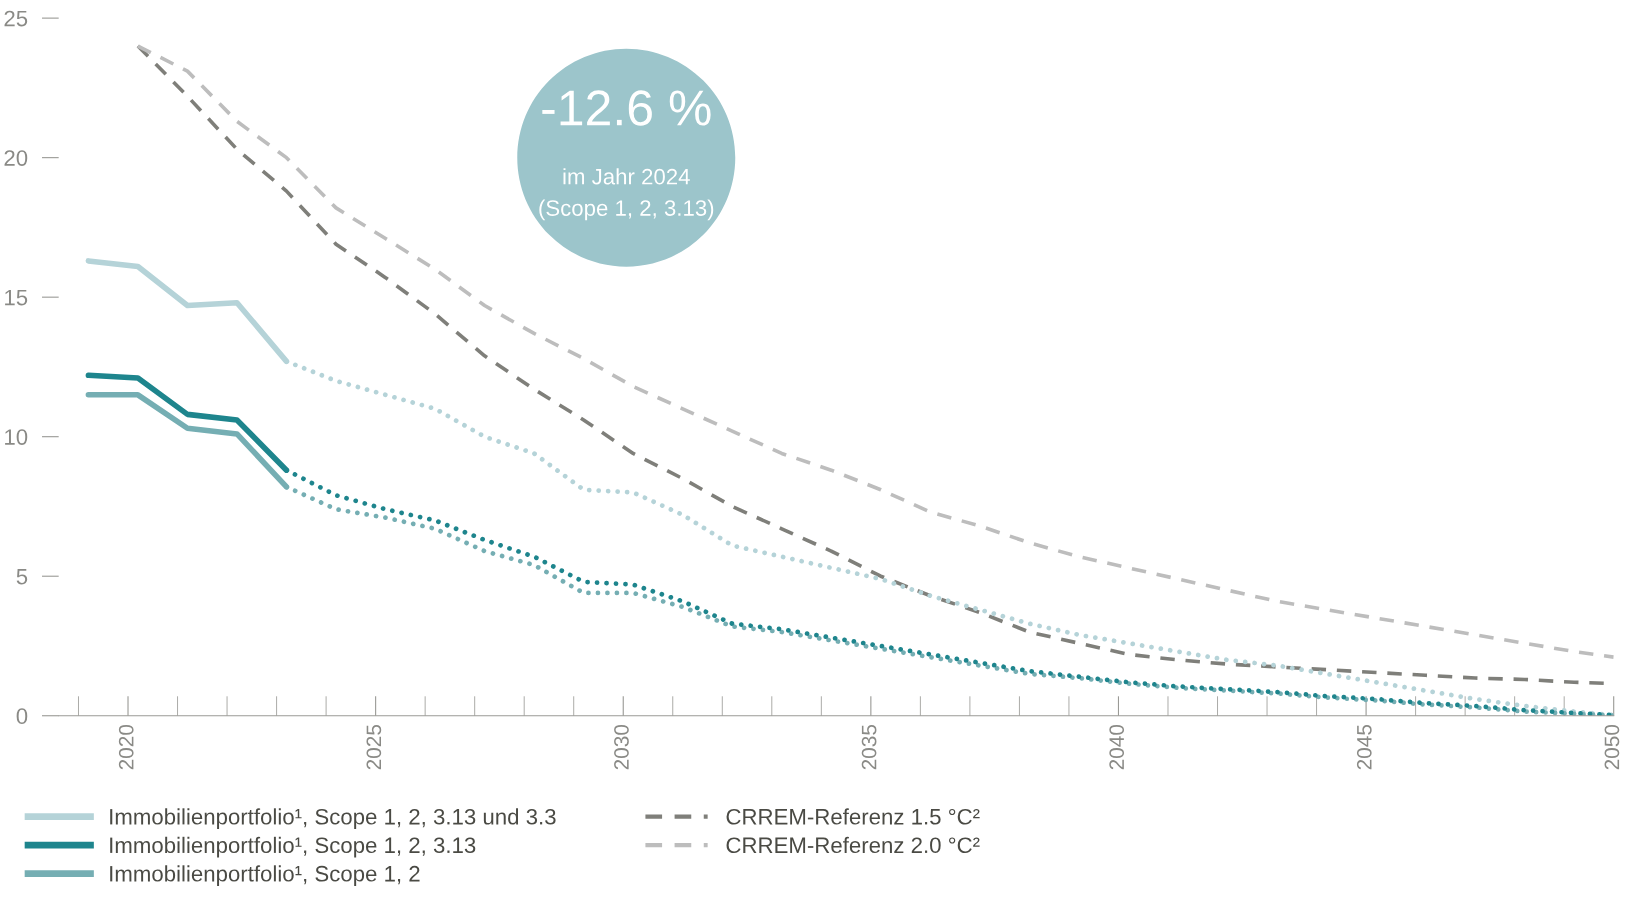 The width and height of the screenshot is (1630, 906). I want to click on y-tick-label: 15, so click(16, 297).